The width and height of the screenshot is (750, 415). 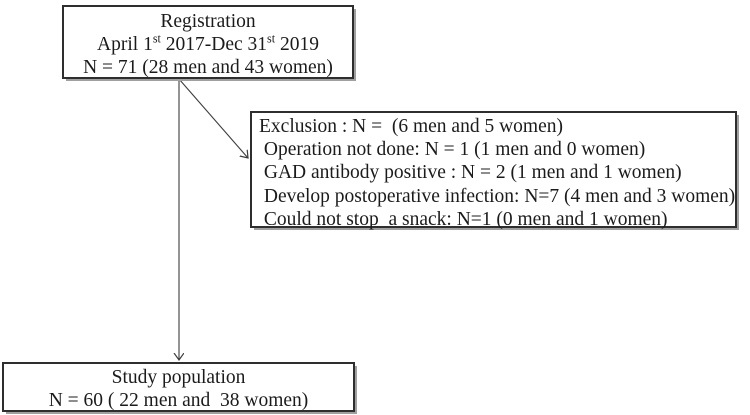 What do you see at coordinates (178, 377) in the screenshot?
I see `study-population-title: Study population` at bounding box center [178, 377].